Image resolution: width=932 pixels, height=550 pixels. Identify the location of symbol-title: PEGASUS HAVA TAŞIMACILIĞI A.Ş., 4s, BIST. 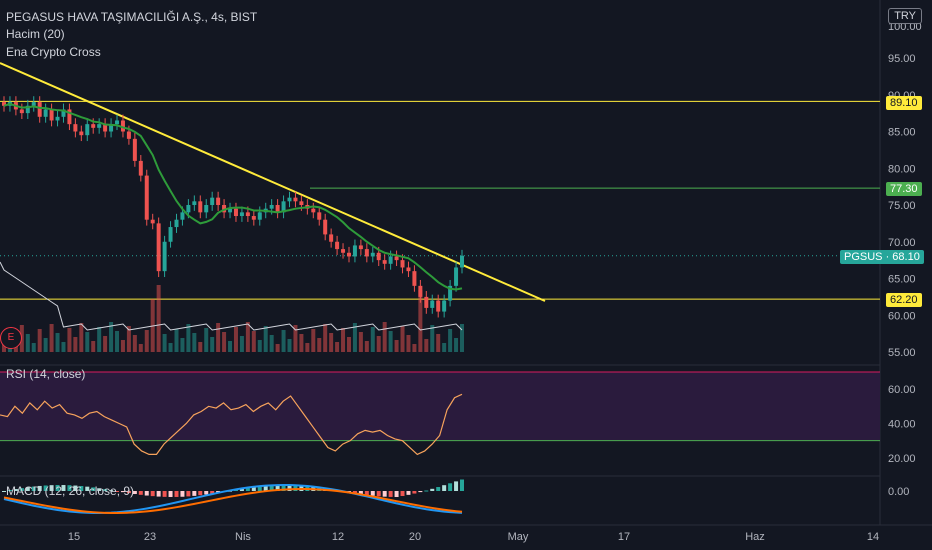
(132, 17).